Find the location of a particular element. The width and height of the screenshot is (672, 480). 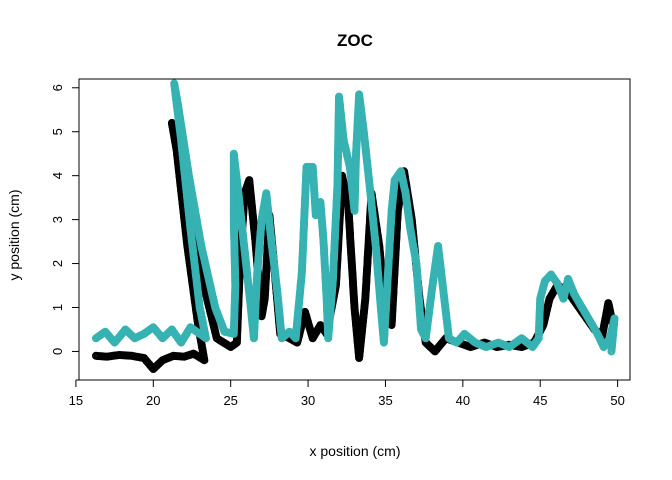

y-axis: 0 1 2 3 4 5 6 is located at coordinates (65, 219).